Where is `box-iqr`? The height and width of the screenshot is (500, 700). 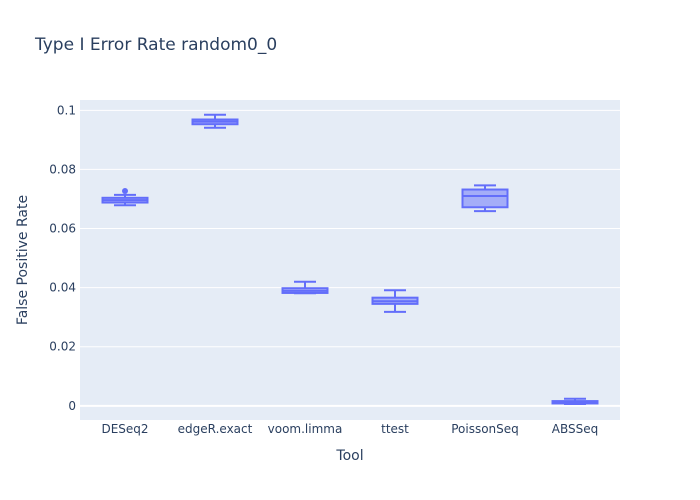
box-iqr is located at coordinates (485, 198).